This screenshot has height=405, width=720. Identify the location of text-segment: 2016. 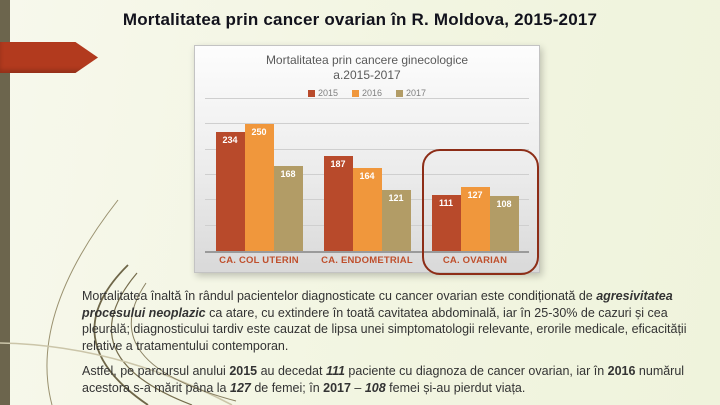
(621, 371).